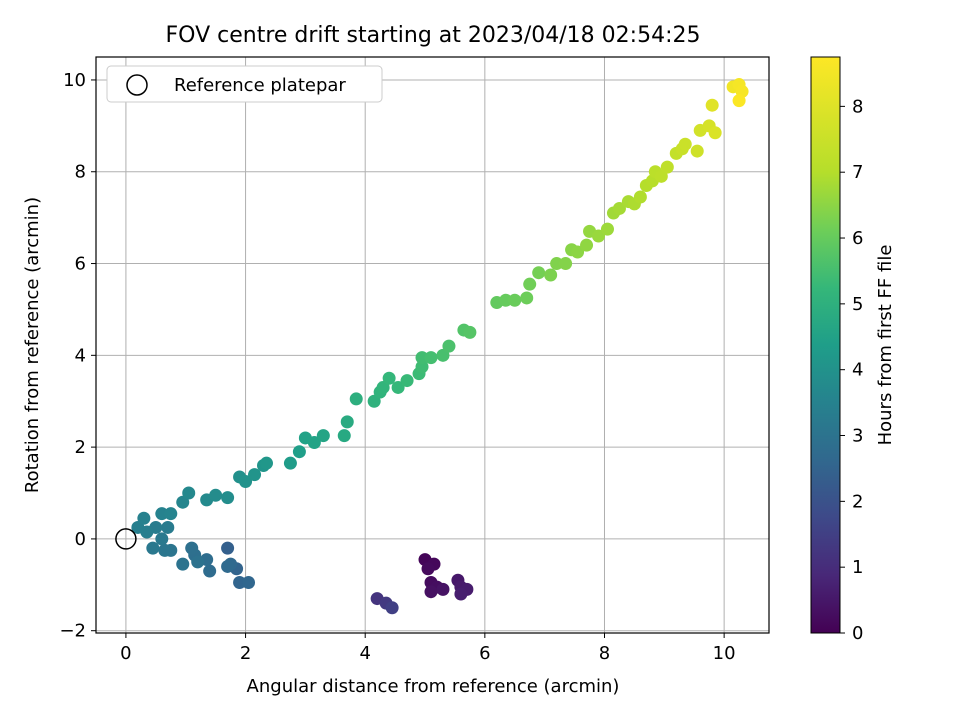  What do you see at coordinates (80, 264) in the screenshot?
I see `y-tick-label: 6` at bounding box center [80, 264].